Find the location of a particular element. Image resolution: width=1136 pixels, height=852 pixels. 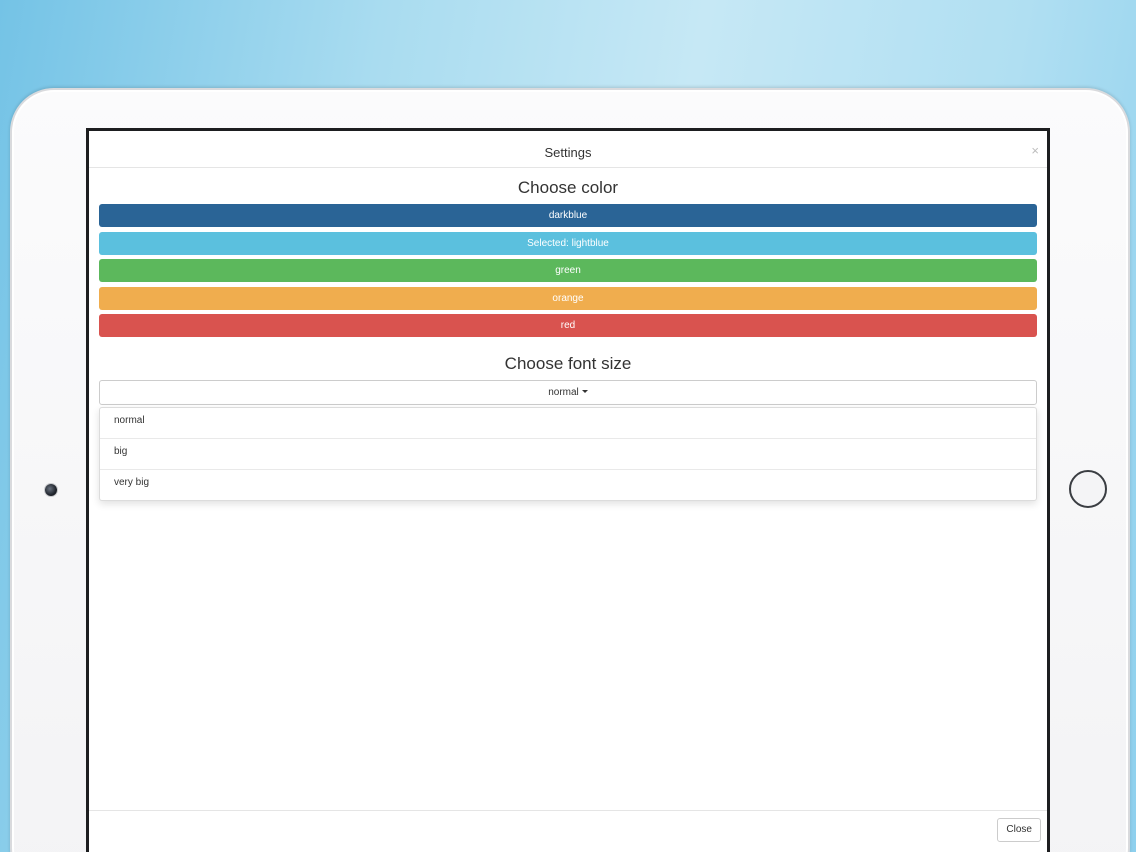

caret-down-icon is located at coordinates (584, 392).